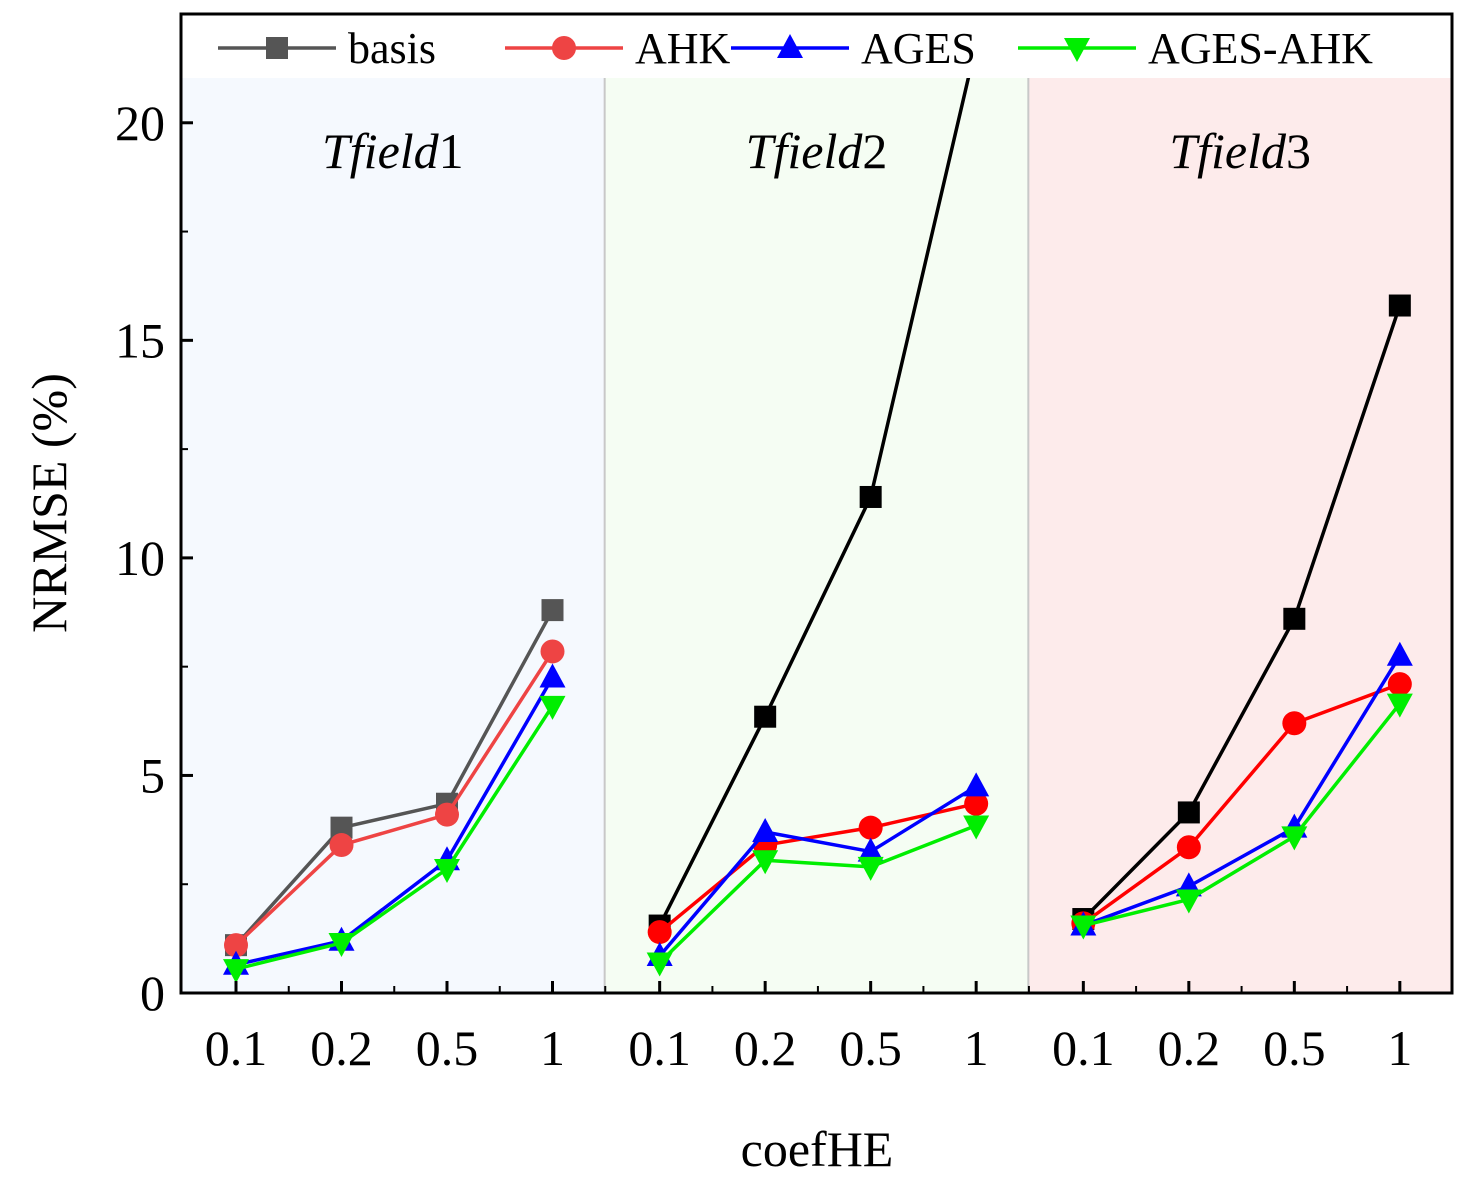 The width and height of the screenshot is (1476, 1184). I want to click on y-axis-title: NRMSE (%), so click(49, 503).